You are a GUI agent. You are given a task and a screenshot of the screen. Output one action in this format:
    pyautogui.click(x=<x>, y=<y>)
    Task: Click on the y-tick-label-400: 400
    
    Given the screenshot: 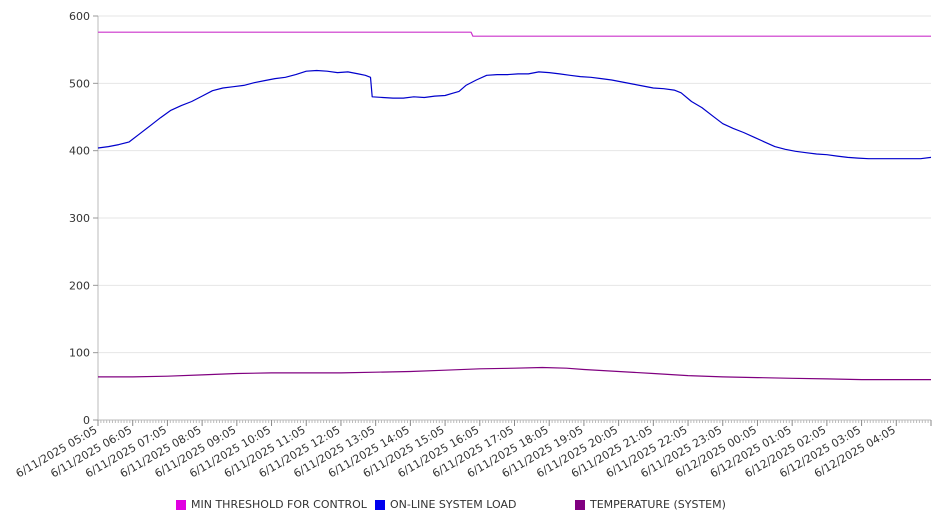 What is the action you would take?
    pyautogui.click(x=79, y=151)
    